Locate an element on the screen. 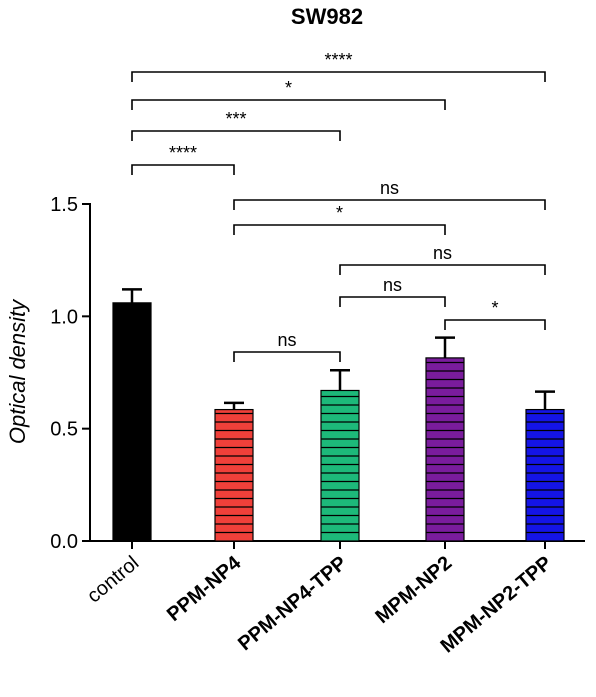  y-tick-label: 1.5 is located at coordinates (64, 205).